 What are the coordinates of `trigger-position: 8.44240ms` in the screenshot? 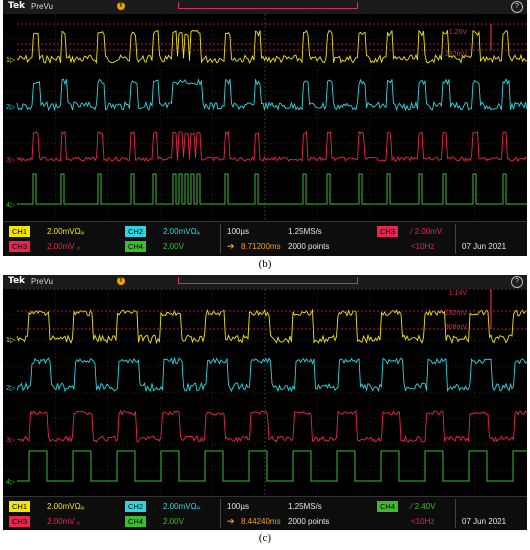 It's located at (261, 521).